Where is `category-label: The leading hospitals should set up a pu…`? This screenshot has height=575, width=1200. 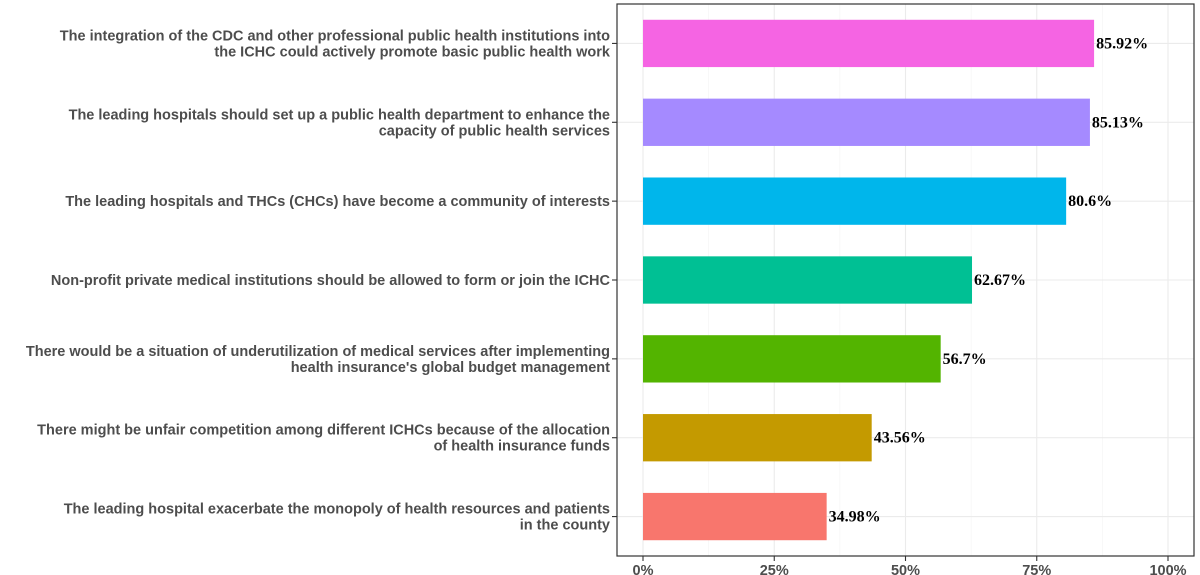
category-label: The leading hospitals should set up a pu… is located at coordinates (339, 115).